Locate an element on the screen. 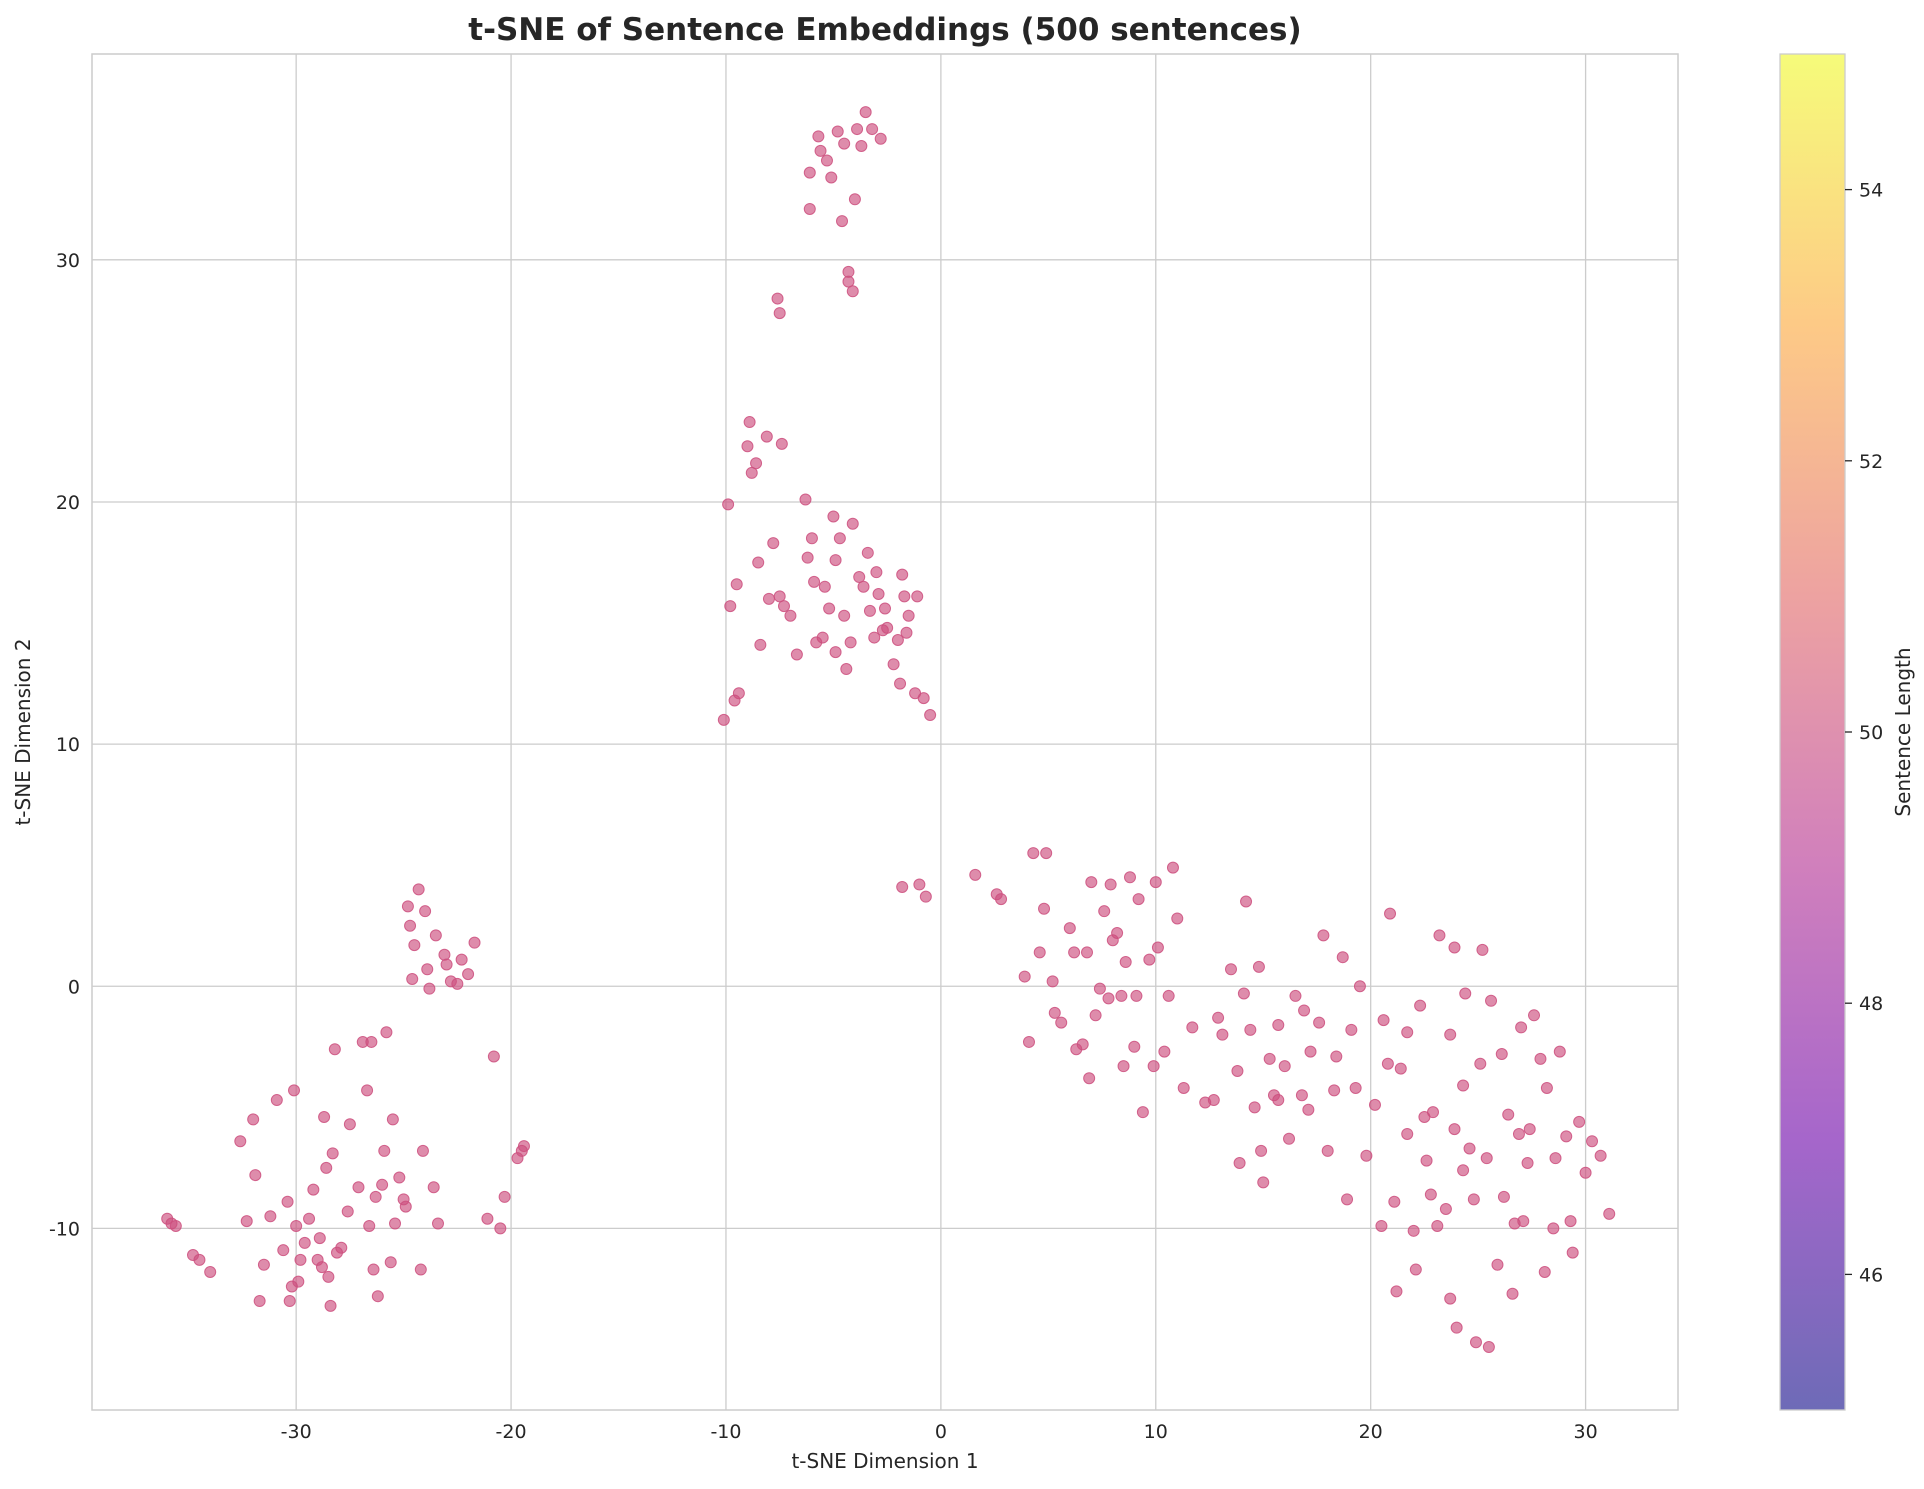 Image resolution: width=1924 pixels, height=1489 pixels. colorbar-gradient is located at coordinates (1812, 732).